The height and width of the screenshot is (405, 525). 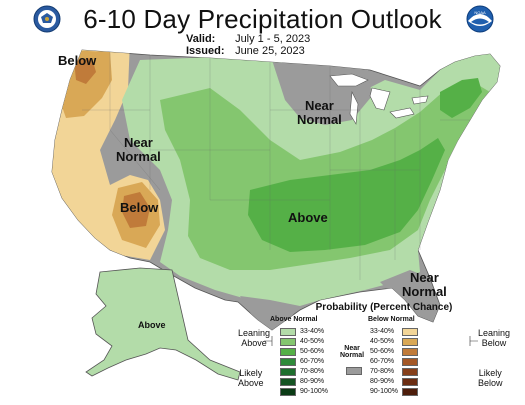 What do you see at coordinates (251, 378) in the screenshot?
I see `legend-likely-above: Likely Above` at bounding box center [251, 378].